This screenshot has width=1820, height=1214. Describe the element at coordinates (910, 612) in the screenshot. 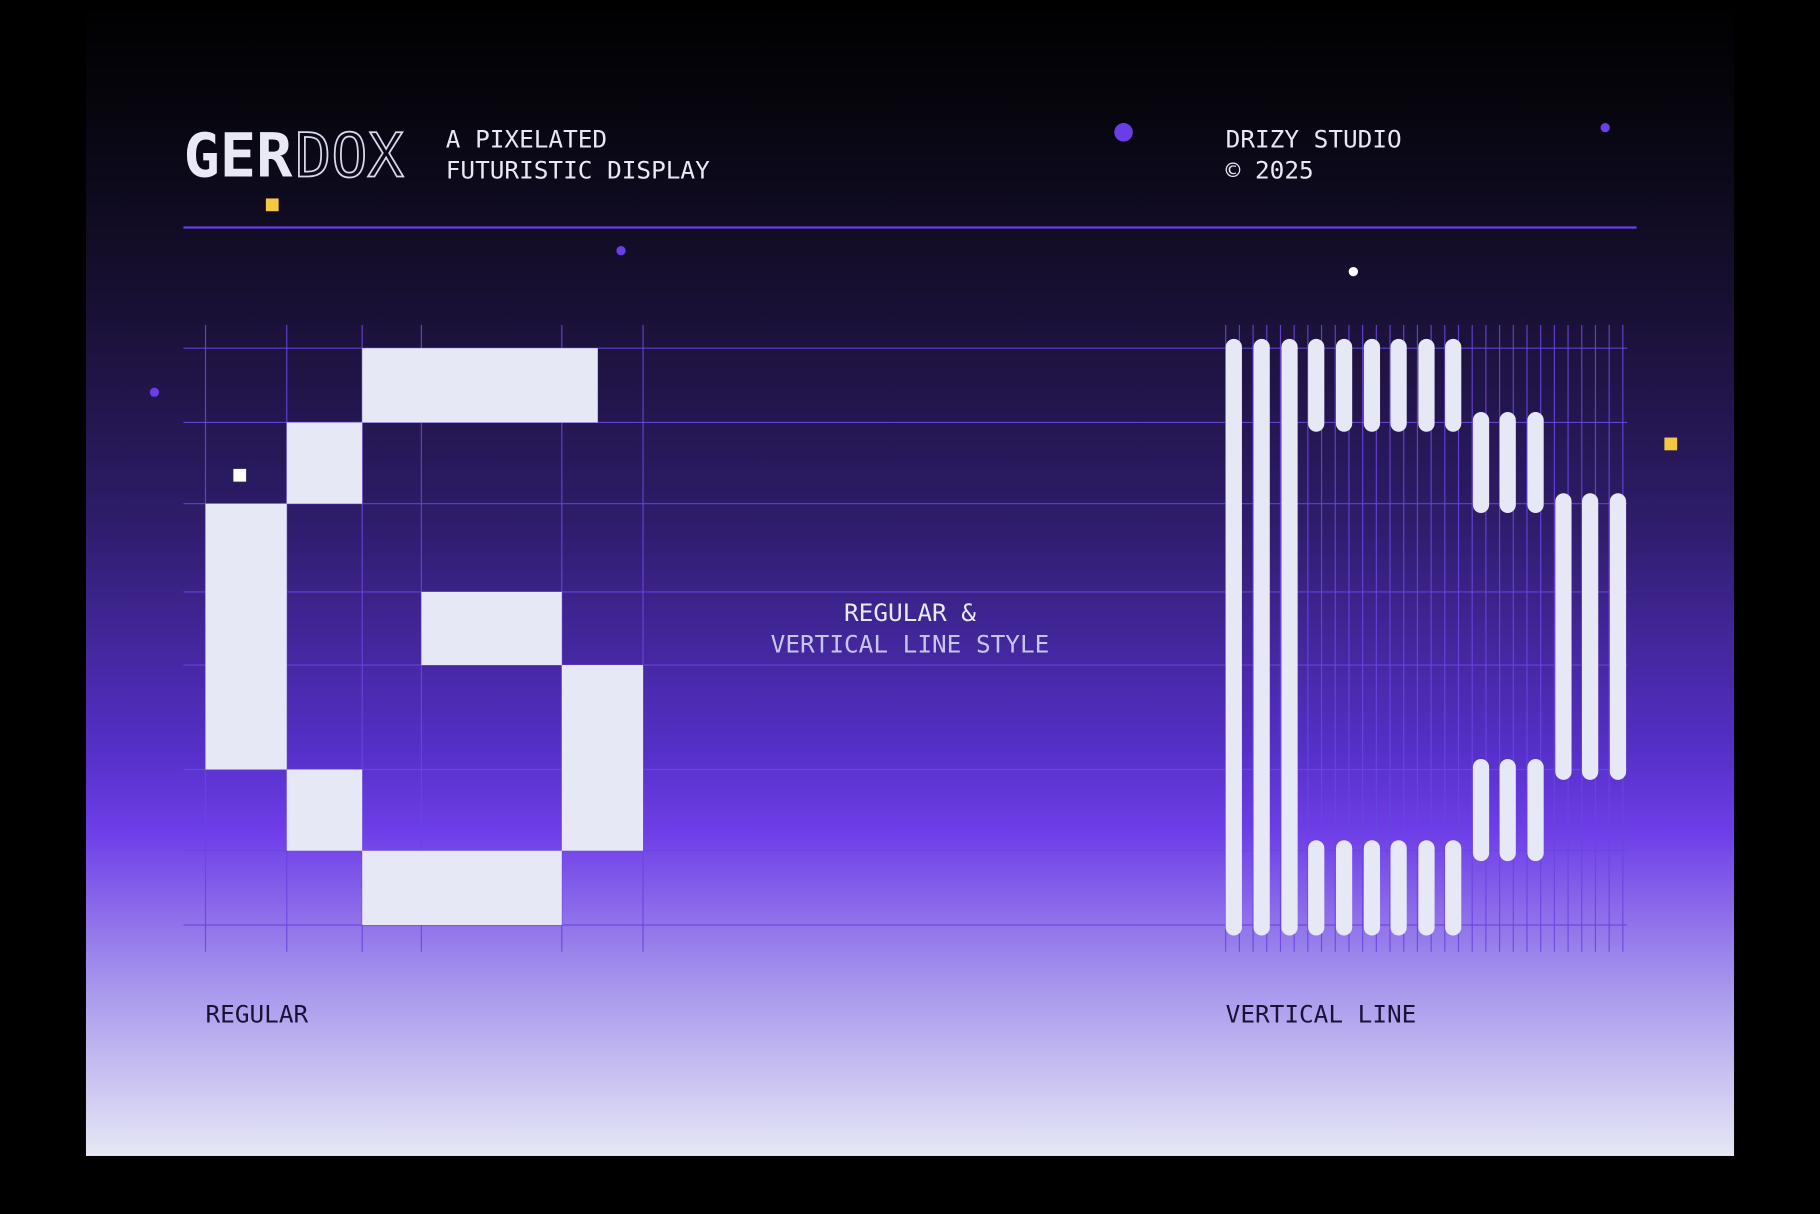

I see `center-label: REGULAR &` at that location.